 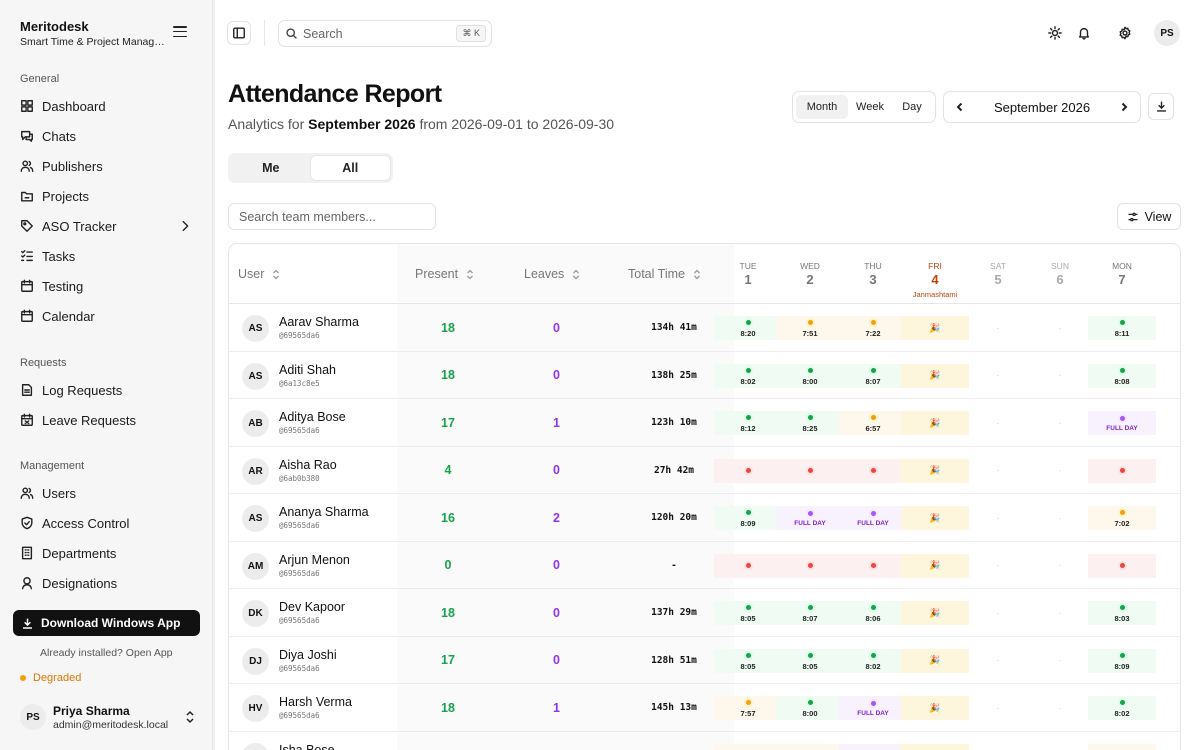 I want to click on scope-all-option: All, so click(x=350, y=168).